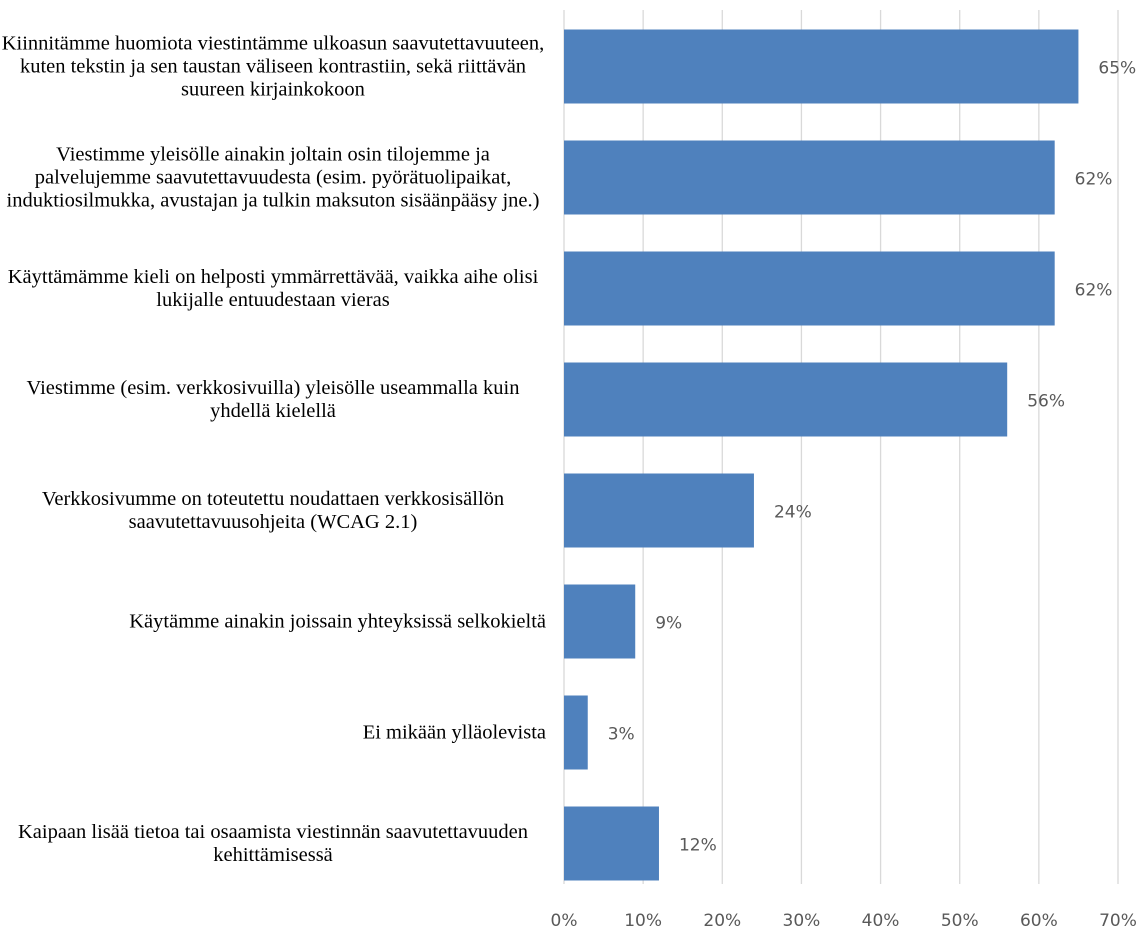 This screenshot has height=942, width=1146. What do you see at coordinates (722, 921) in the screenshot?
I see `x-tick-label: 20%` at bounding box center [722, 921].